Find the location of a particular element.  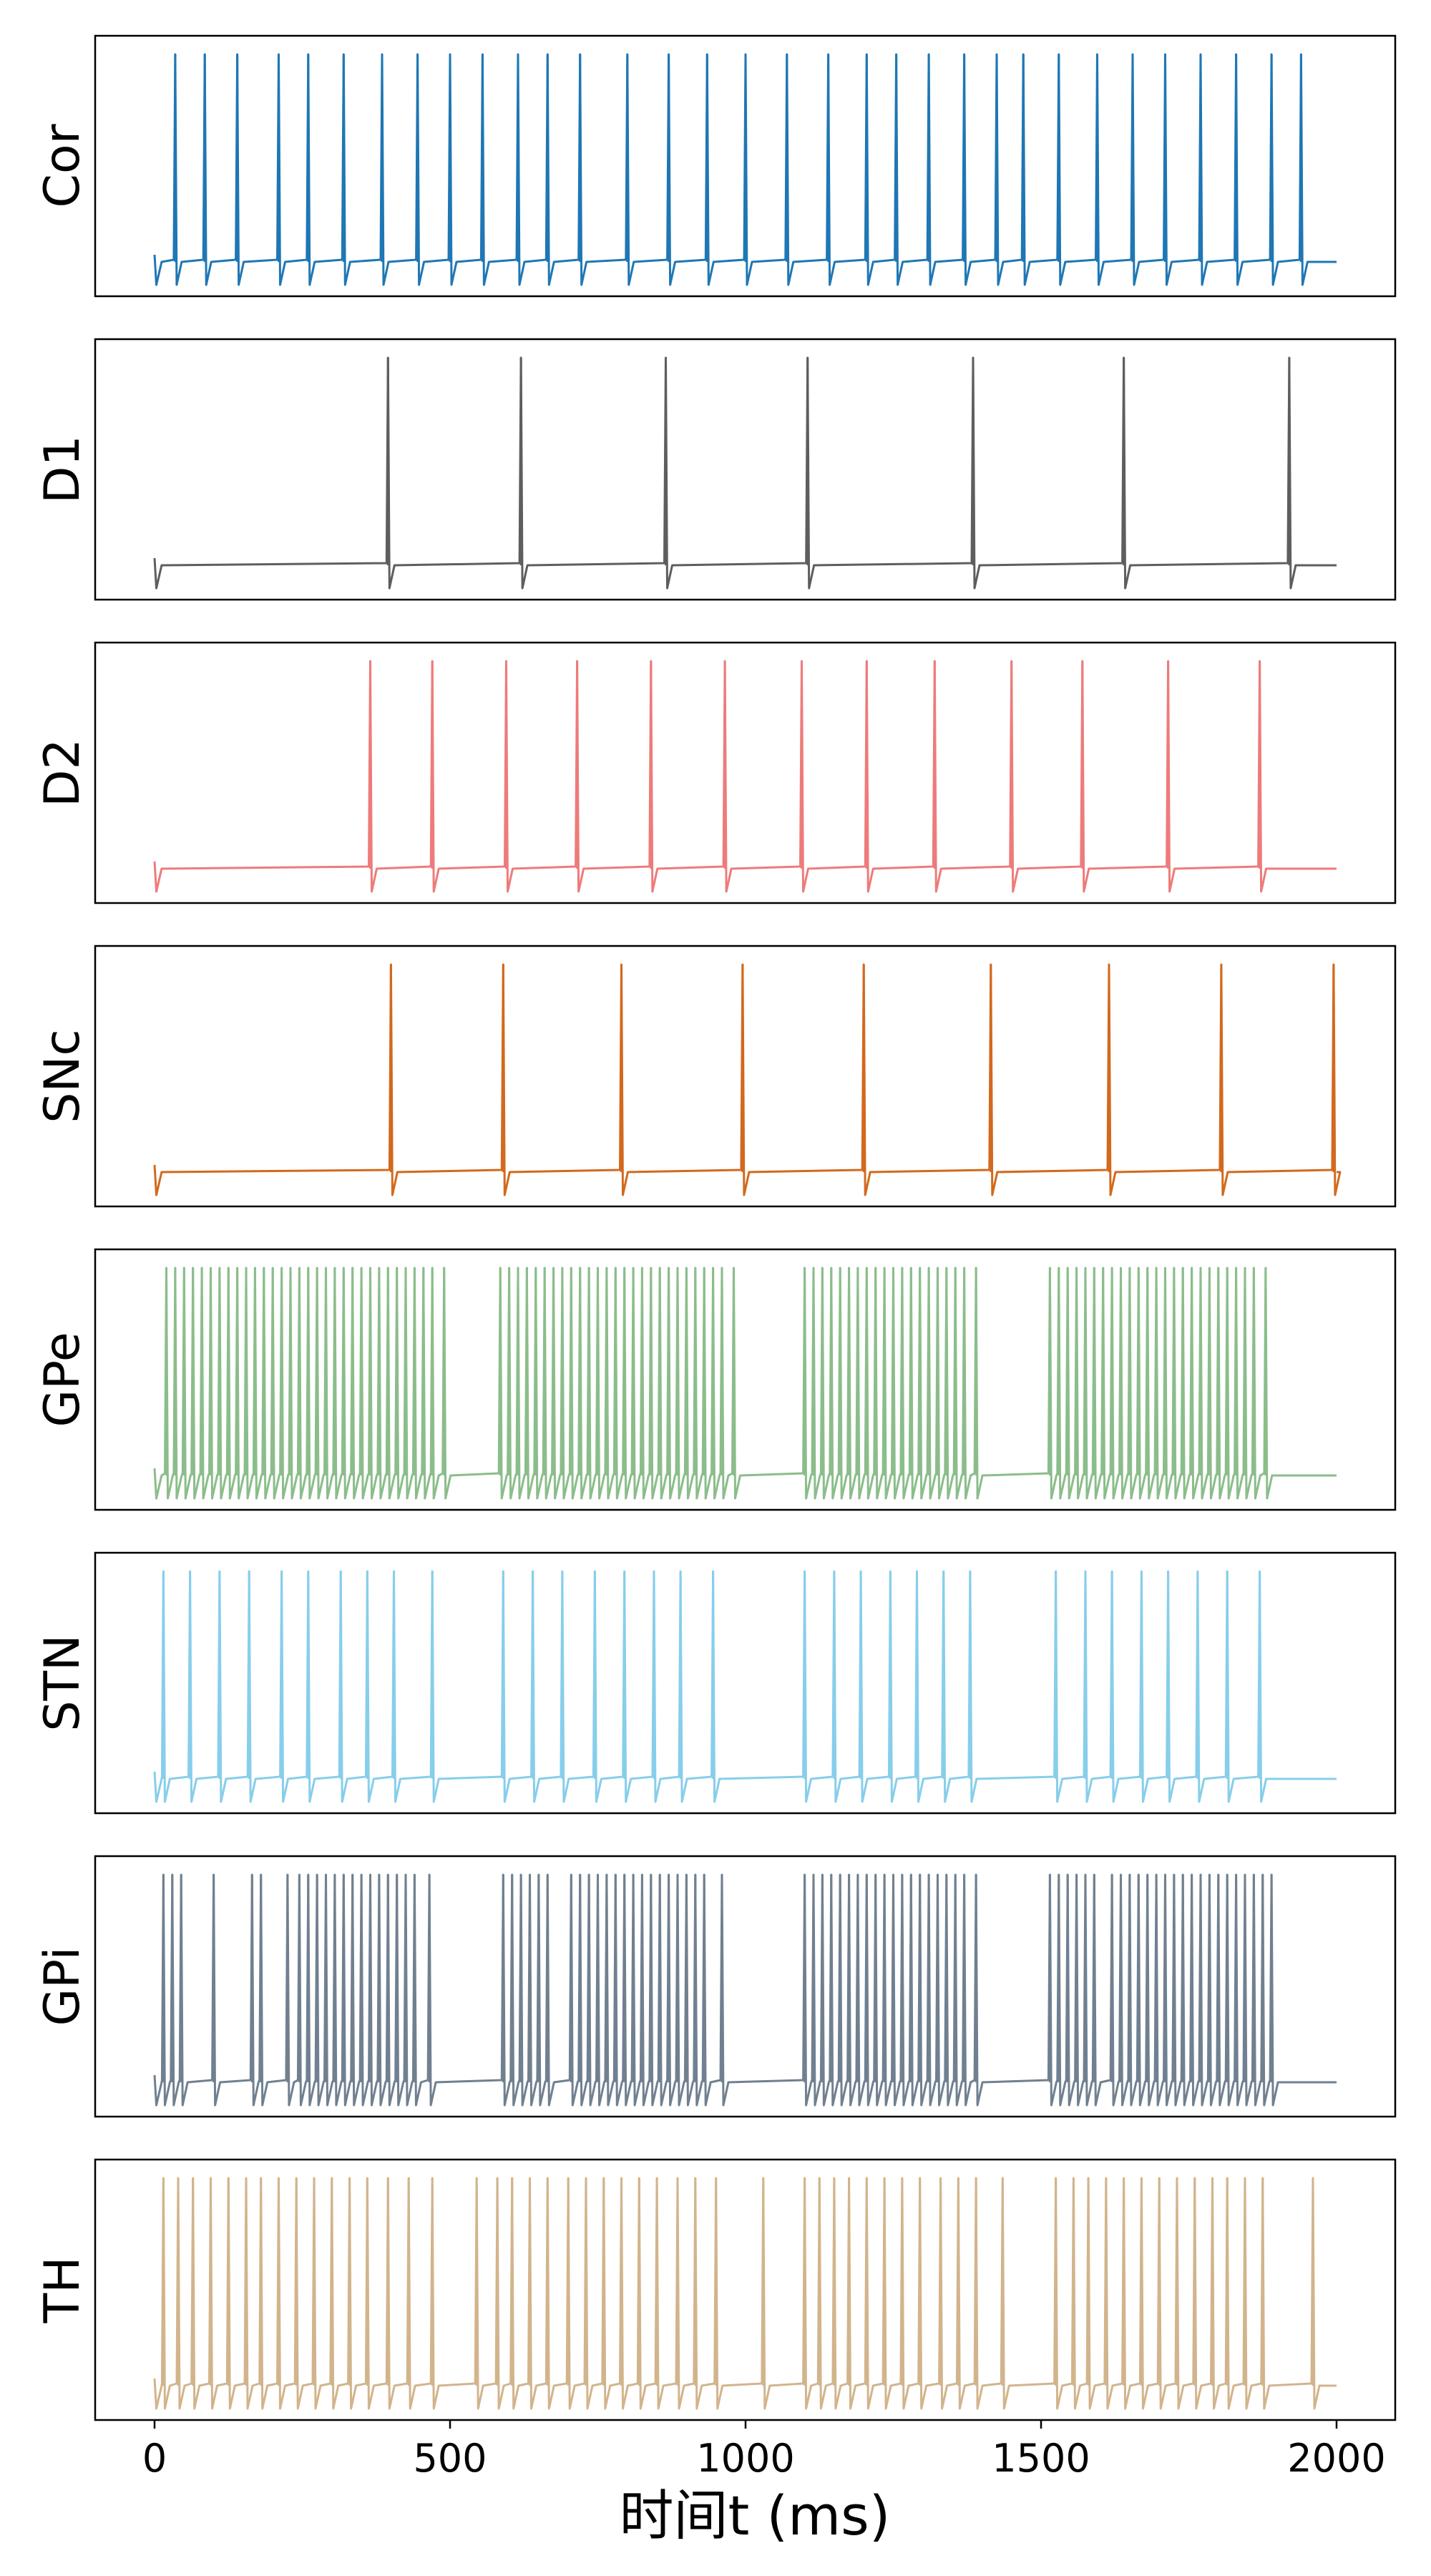

panel-gpe: GPe is located at coordinates (715, 1379).